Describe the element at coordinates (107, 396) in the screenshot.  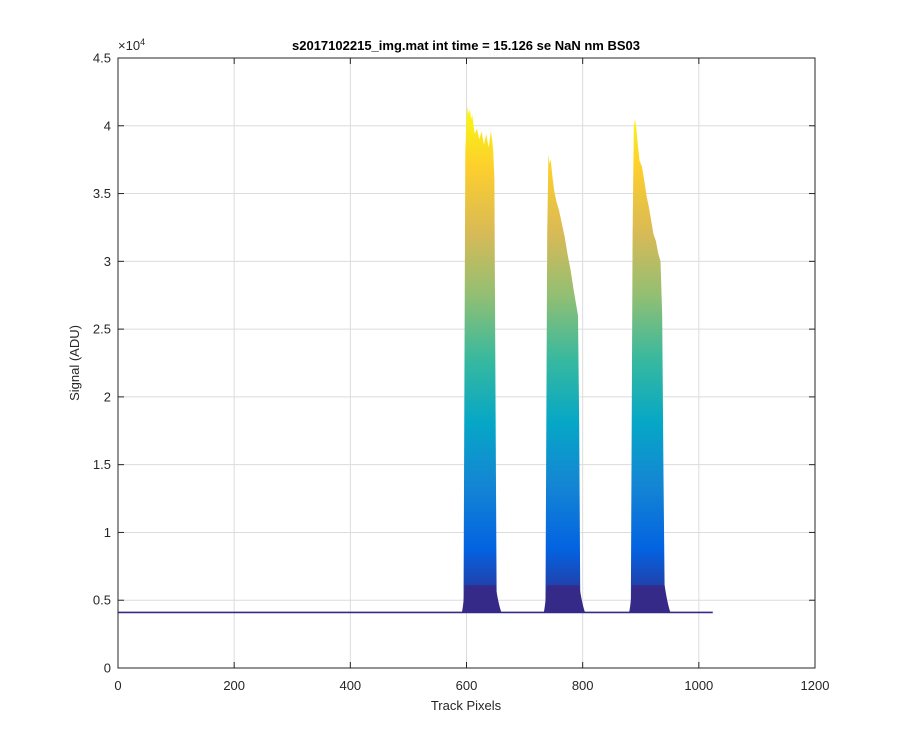
I see `y-tick-label: 2` at that location.